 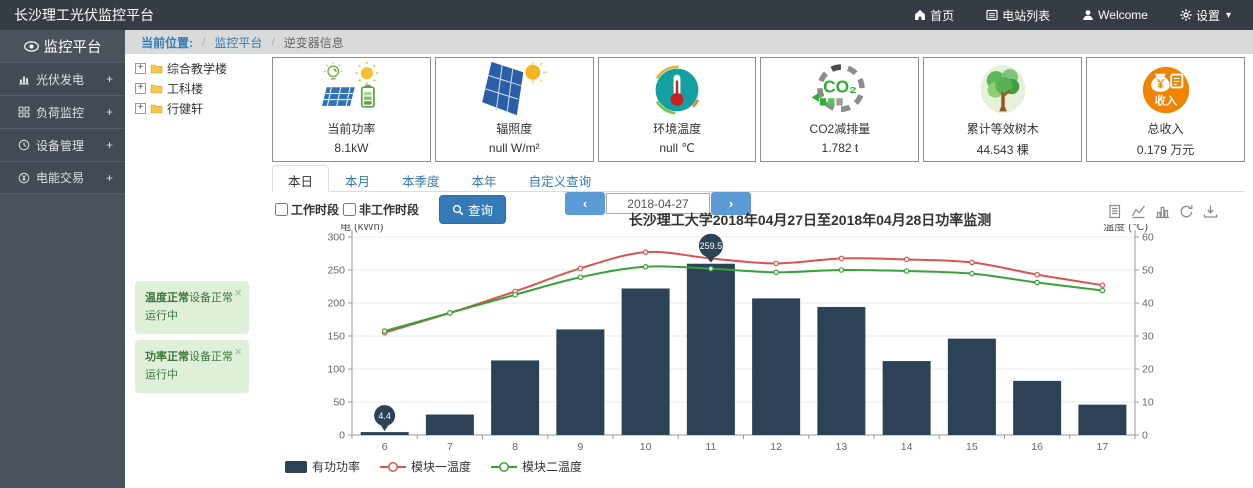 I want to click on tab-quarter: 本季度, so click(x=421, y=182).